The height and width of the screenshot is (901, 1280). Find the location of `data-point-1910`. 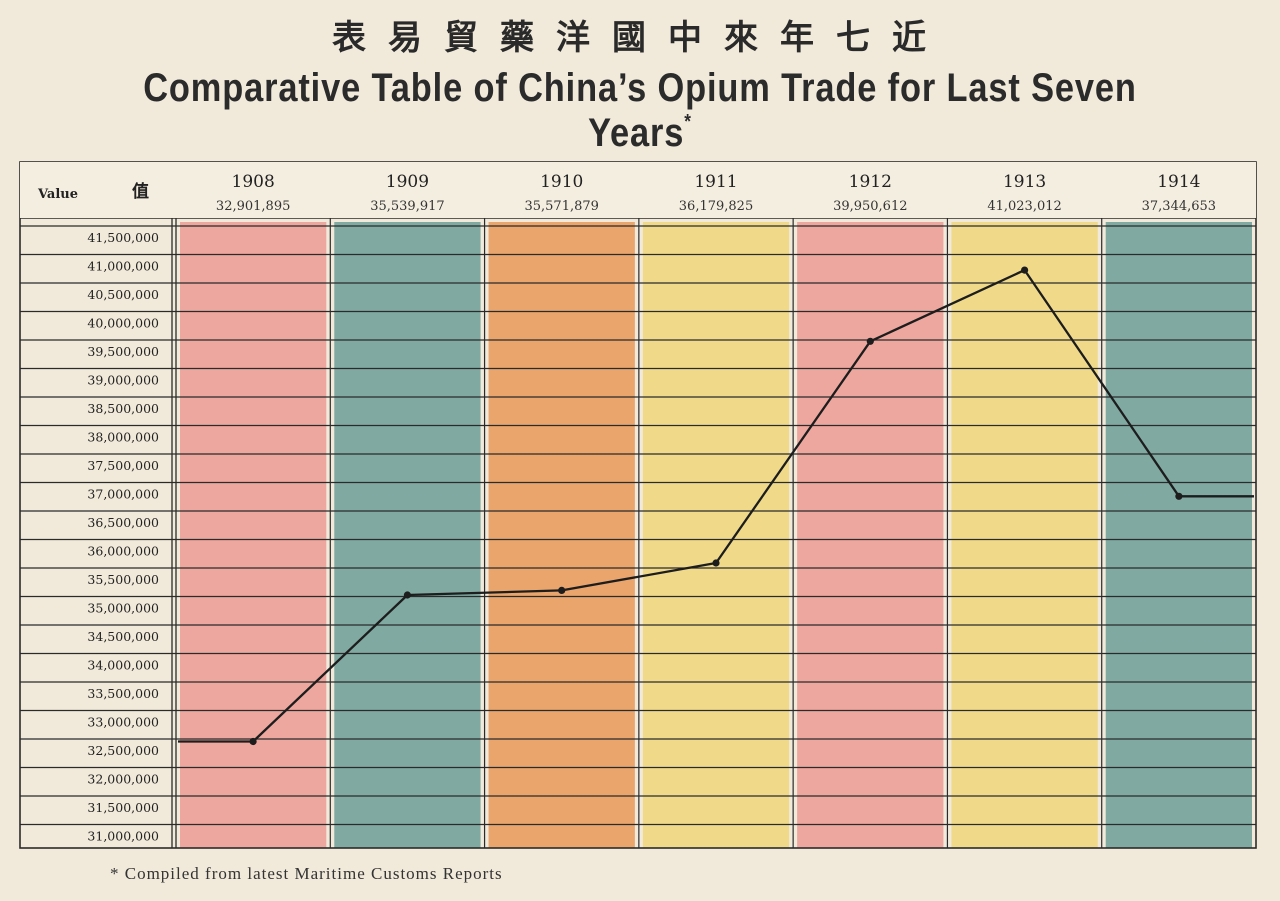

data-point-1910 is located at coordinates (562, 590).